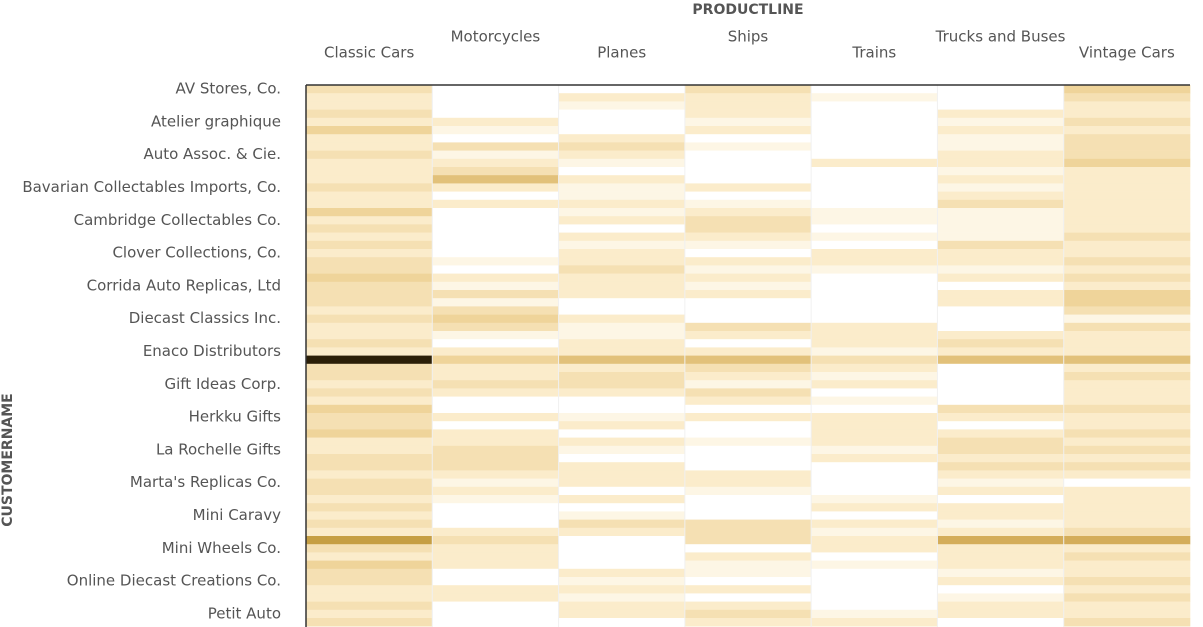  Describe the element at coordinates (212, 351) in the screenshot. I see `y-tick-label: Enaco Distributors` at that location.